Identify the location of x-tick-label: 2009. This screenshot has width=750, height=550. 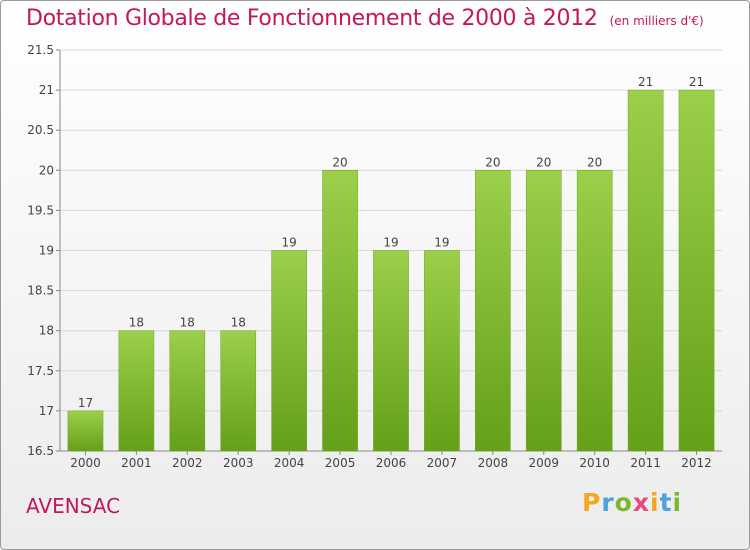
(543, 463).